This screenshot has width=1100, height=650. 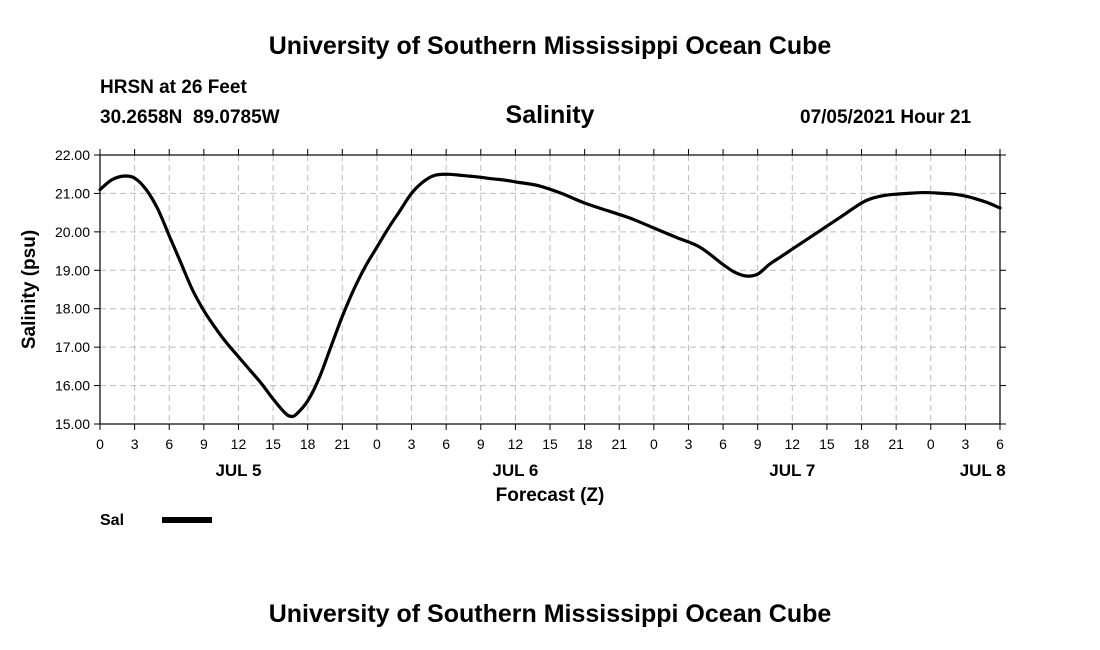 What do you see at coordinates (72, 232) in the screenshot?
I see `y-tick-label: 20.00` at bounding box center [72, 232].